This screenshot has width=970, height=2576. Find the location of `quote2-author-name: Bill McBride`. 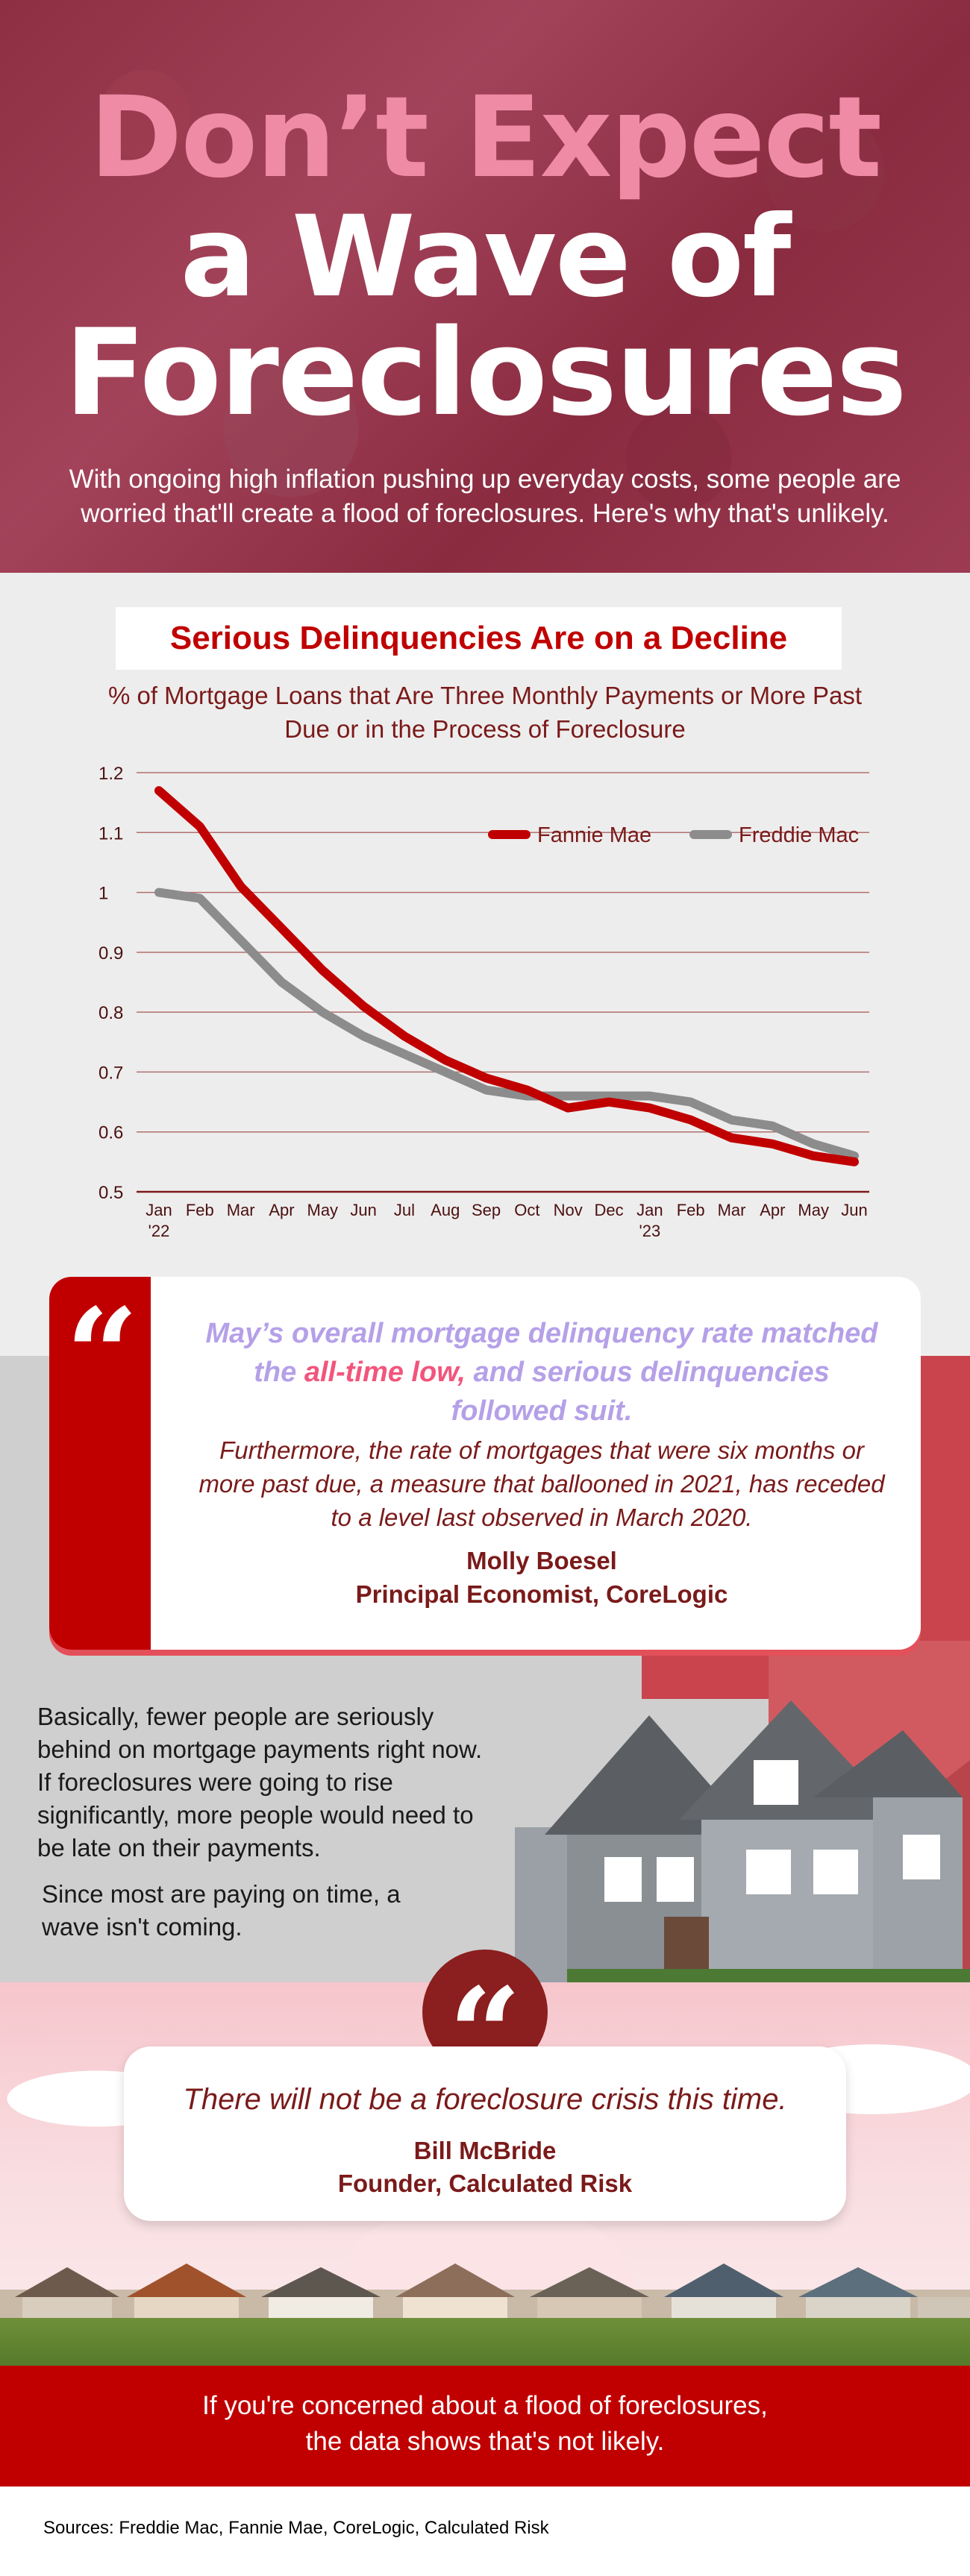

quote2-author-name: Bill McBride is located at coordinates (485, 2151).